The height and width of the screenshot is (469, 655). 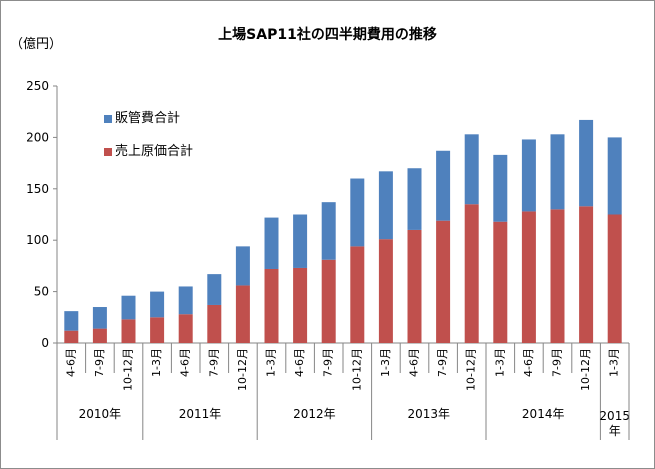 I want to click on chart-title: 上場SAP11社の四半期費用の推移, so click(x=327, y=35).